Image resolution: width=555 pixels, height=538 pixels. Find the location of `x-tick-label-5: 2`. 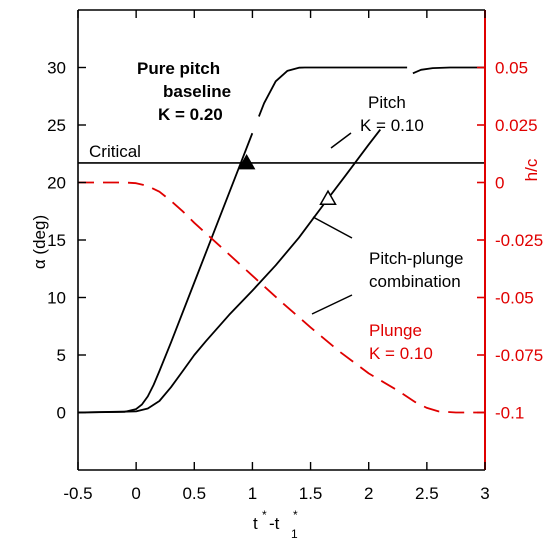

x-tick-label-5: 2 is located at coordinates (368, 493).